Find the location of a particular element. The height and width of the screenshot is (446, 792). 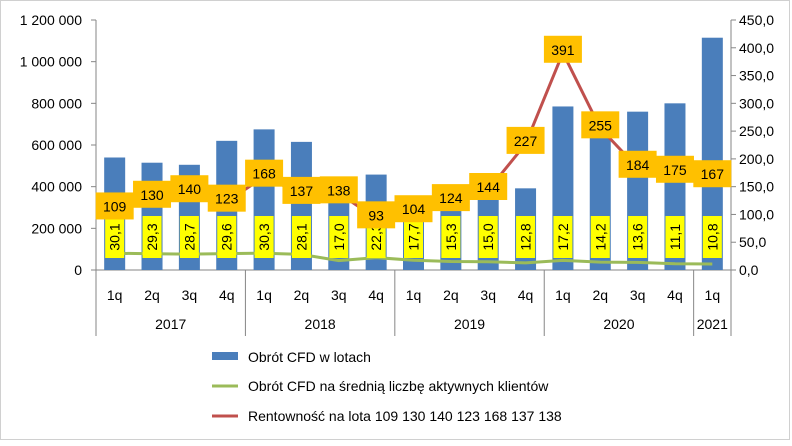

data-label-text: 12,8 is located at coordinates (526, 236).